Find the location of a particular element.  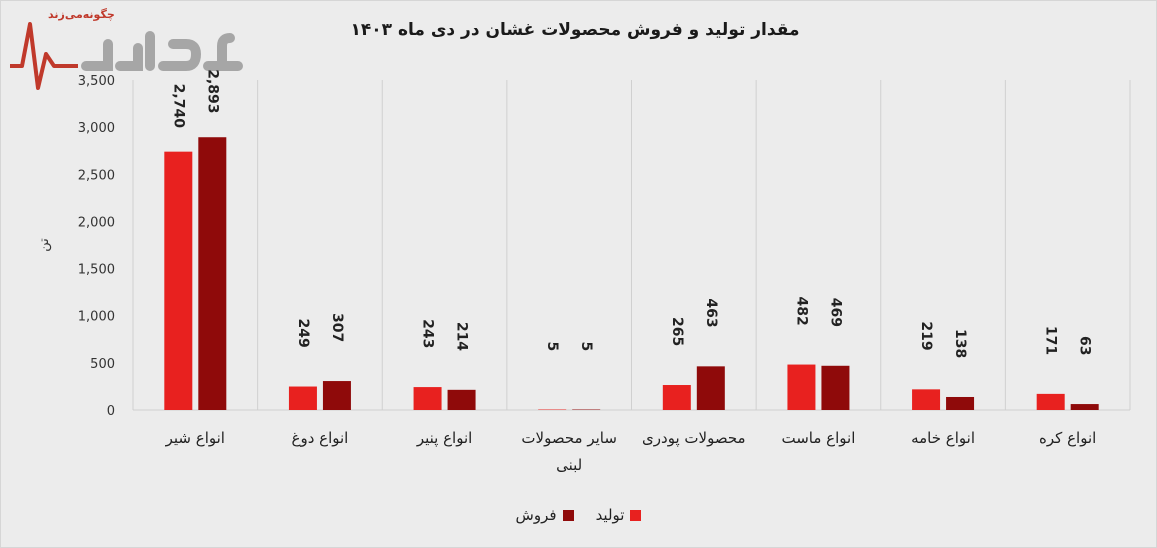

data-label: 63 is located at coordinates (1085, 345).